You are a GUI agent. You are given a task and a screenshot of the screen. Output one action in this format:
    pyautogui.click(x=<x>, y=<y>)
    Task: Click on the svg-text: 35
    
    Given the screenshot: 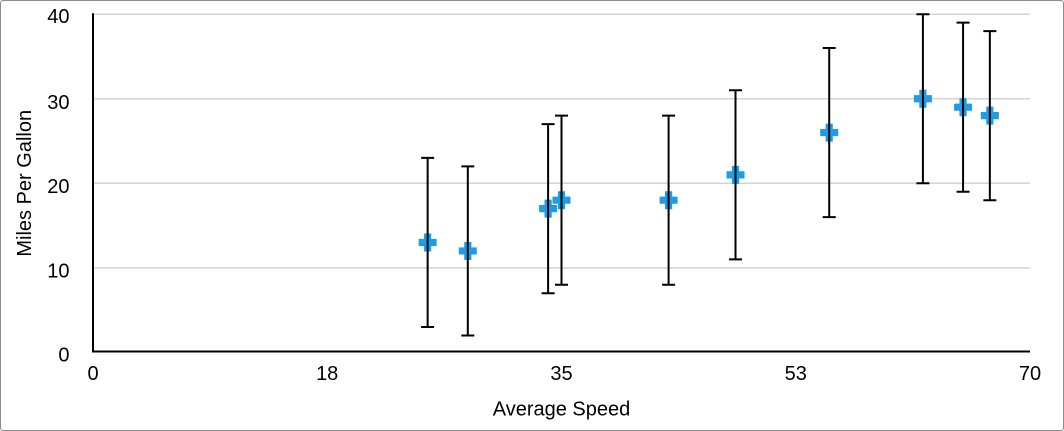 What is the action you would take?
    pyautogui.click(x=561, y=374)
    